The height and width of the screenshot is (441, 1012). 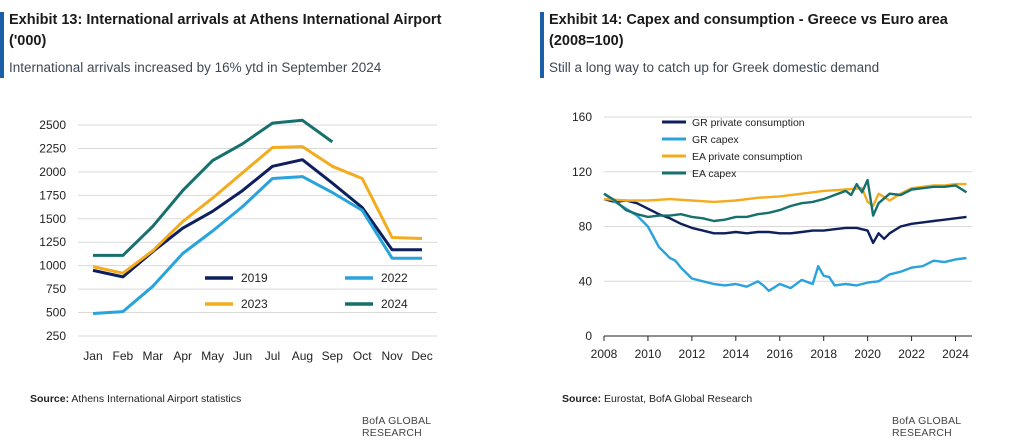 I want to click on y-tick-label: 120, so click(x=582, y=172).